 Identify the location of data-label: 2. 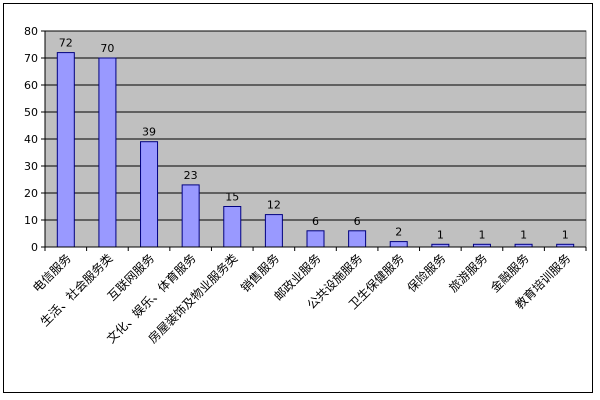
(398, 232).